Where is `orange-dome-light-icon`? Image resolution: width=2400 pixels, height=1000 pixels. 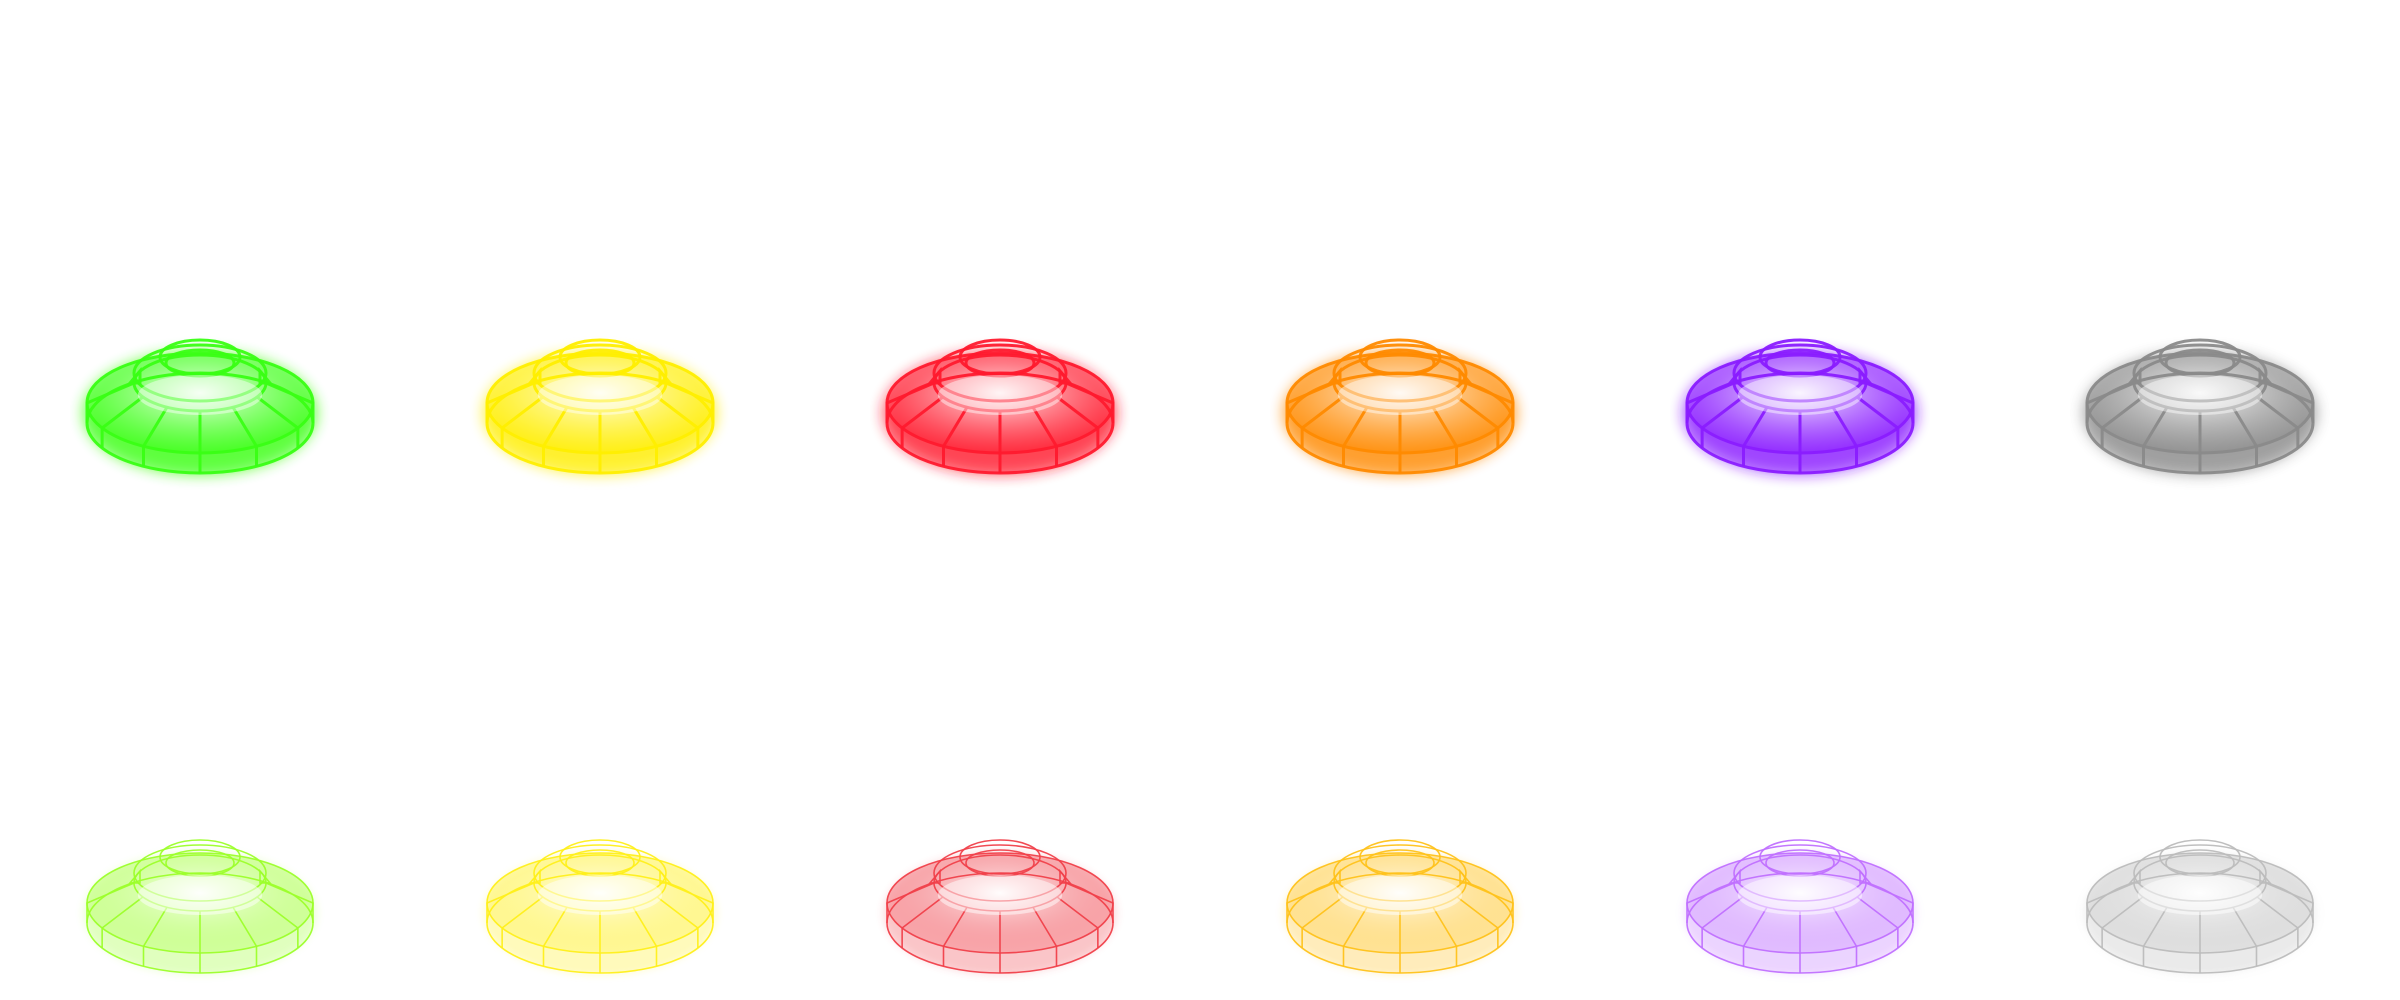 orange-dome-light-icon is located at coordinates (1400, 895).